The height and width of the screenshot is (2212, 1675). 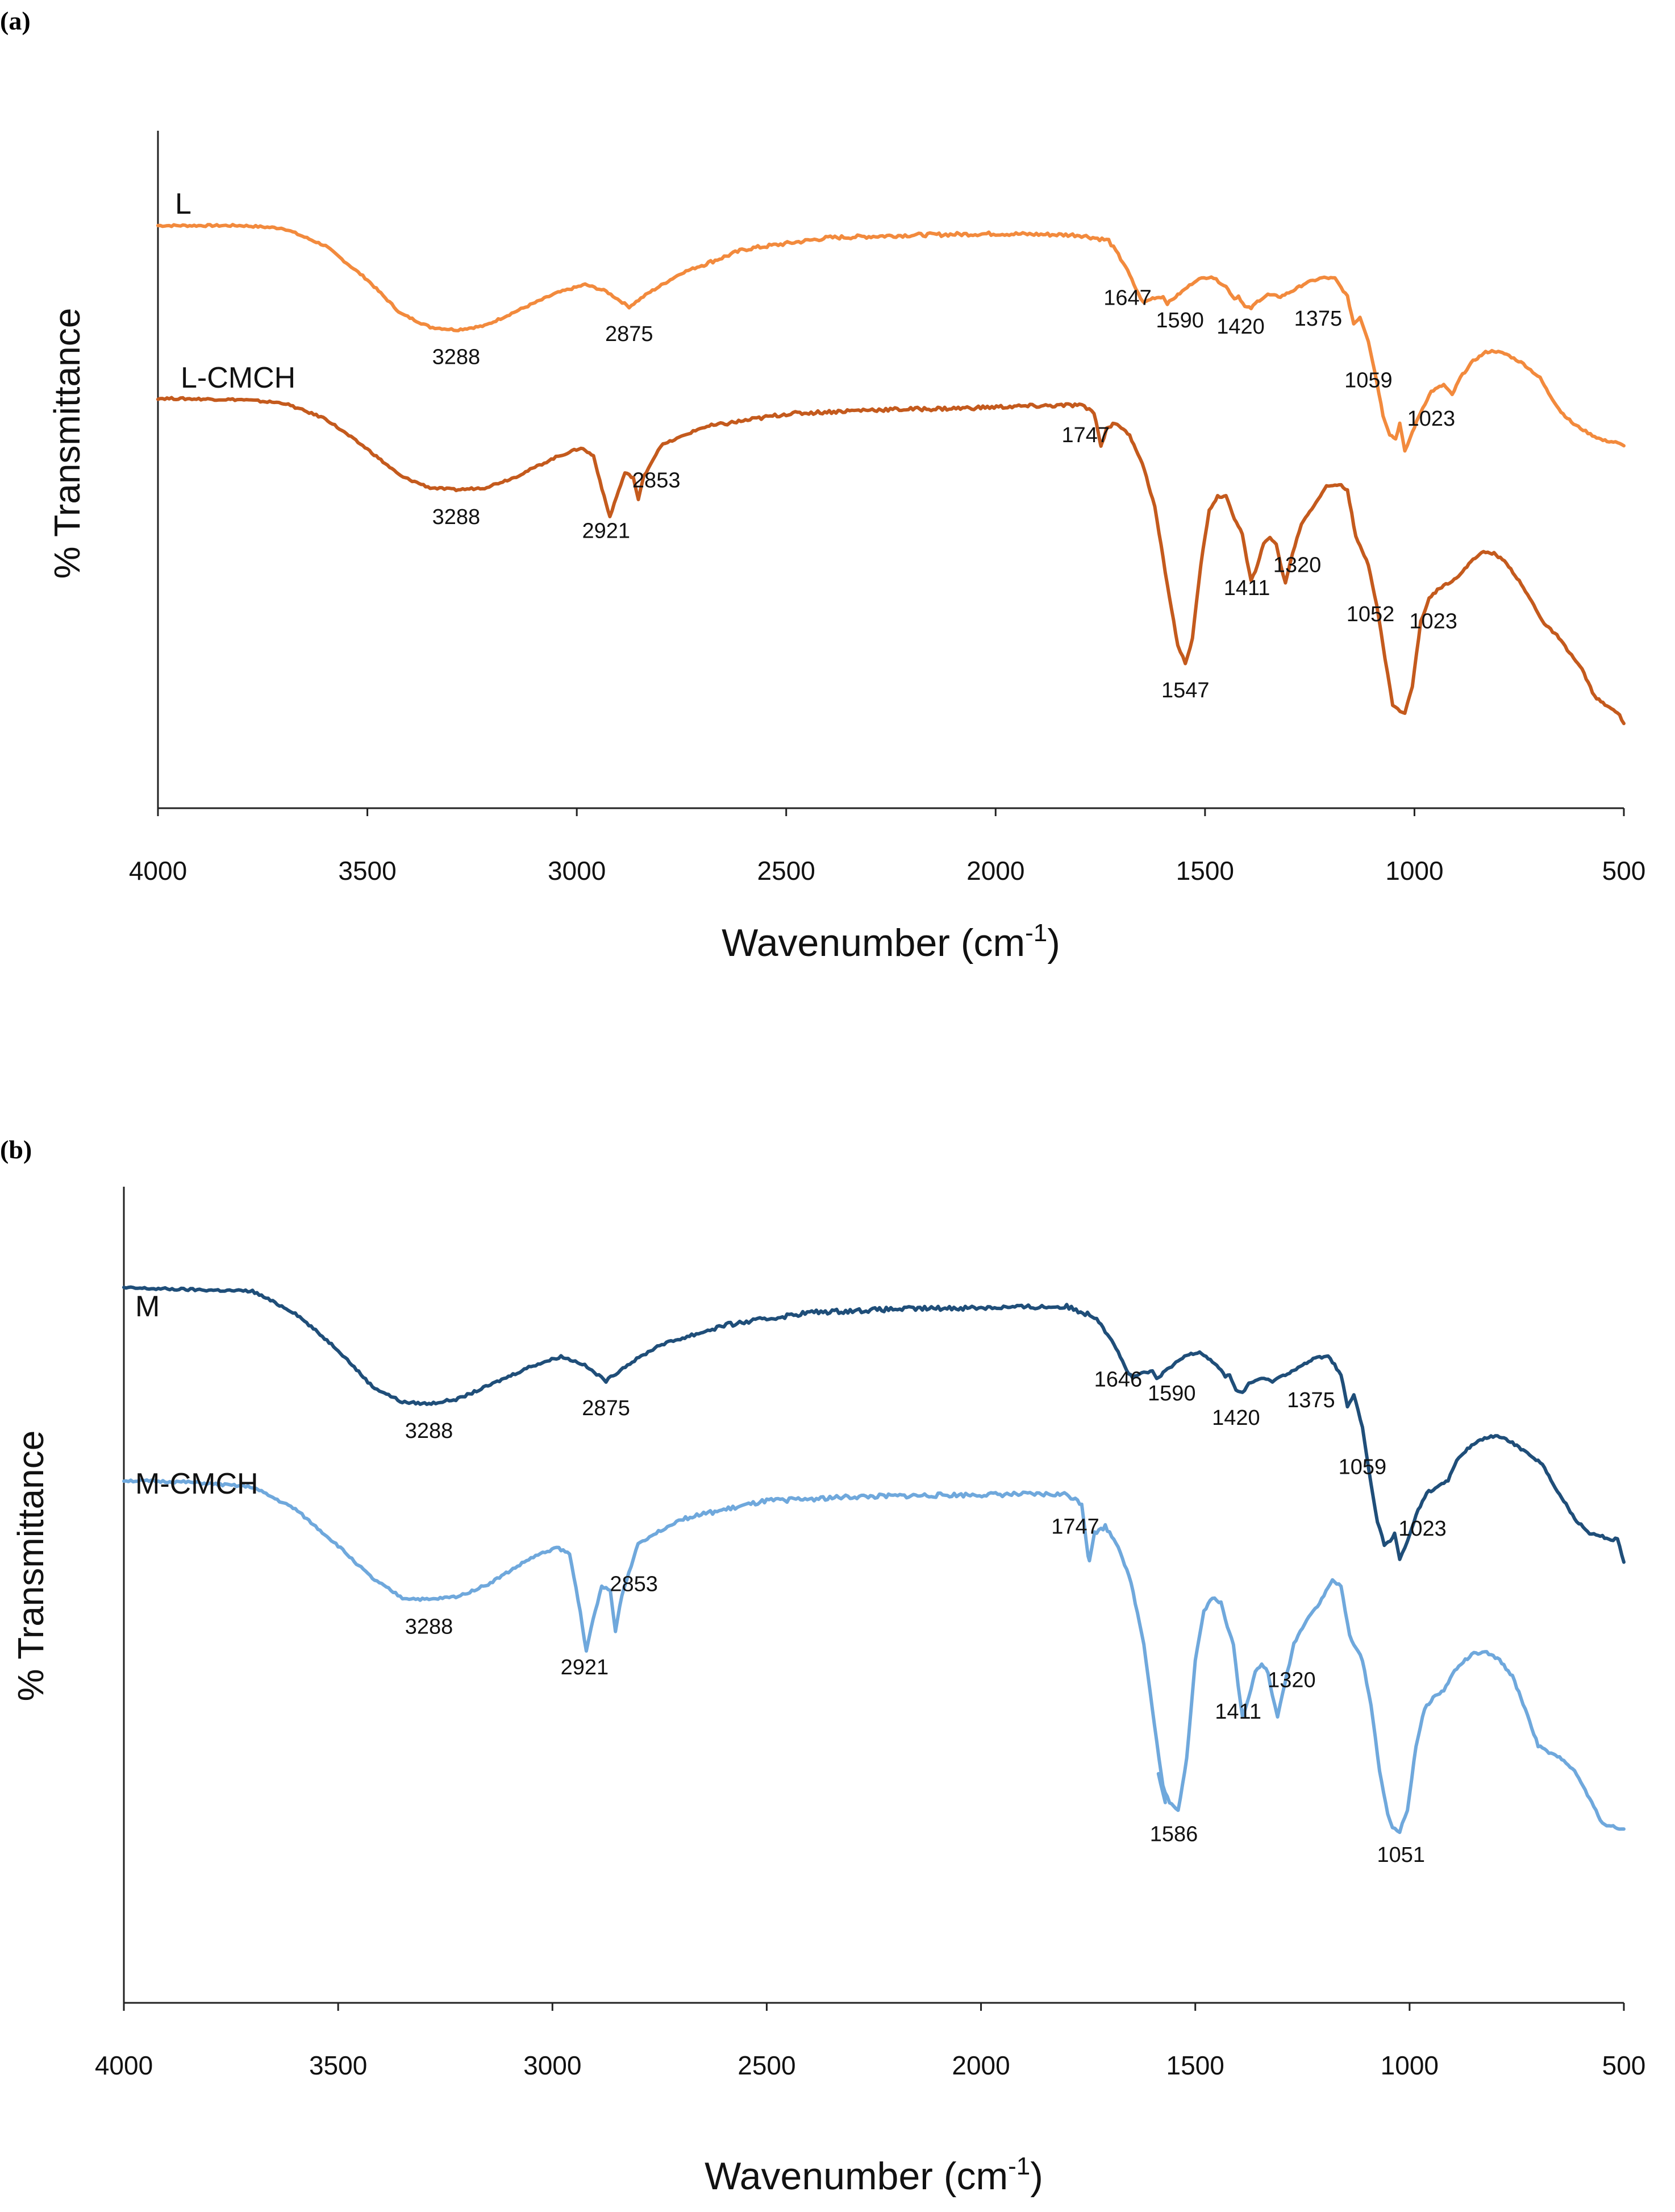 What do you see at coordinates (67, 444) in the screenshot?
I see `panel-a-y-axis-title: % Transmittance` at bounding box center [67, 444].